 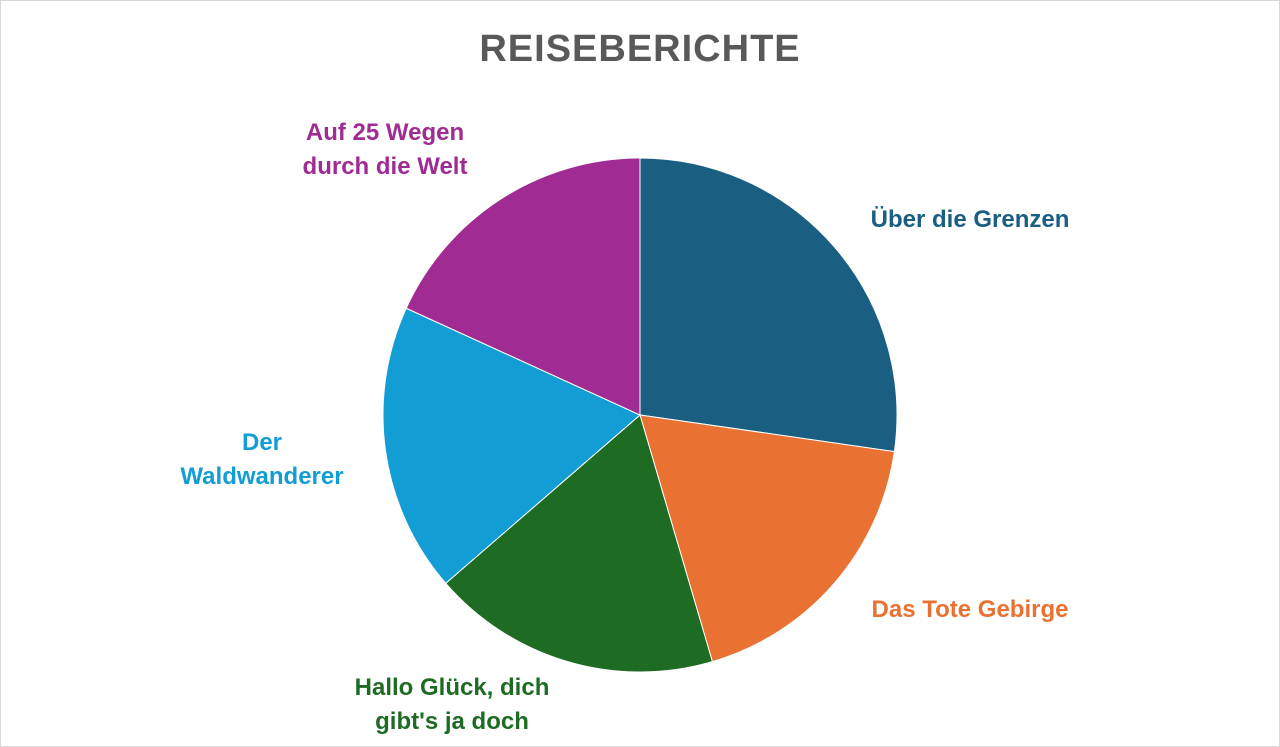 I want to click on slice-label: Das Tote Gebirge, so click(x=970, y=609).